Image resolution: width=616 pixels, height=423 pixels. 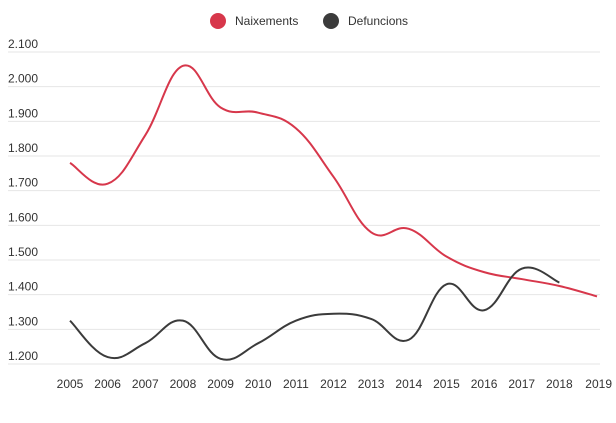 What do you see at coordinates (598, 384) in the screenshot?
I see `x-tick-label: 2019` at bounding box center [598, 384].